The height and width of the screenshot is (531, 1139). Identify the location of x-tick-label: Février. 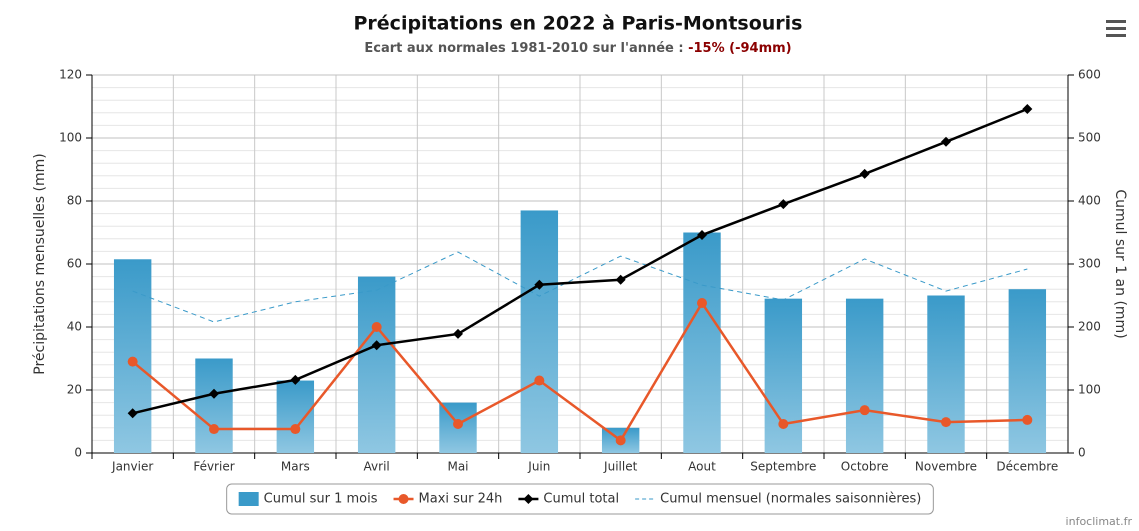
(213, 467).